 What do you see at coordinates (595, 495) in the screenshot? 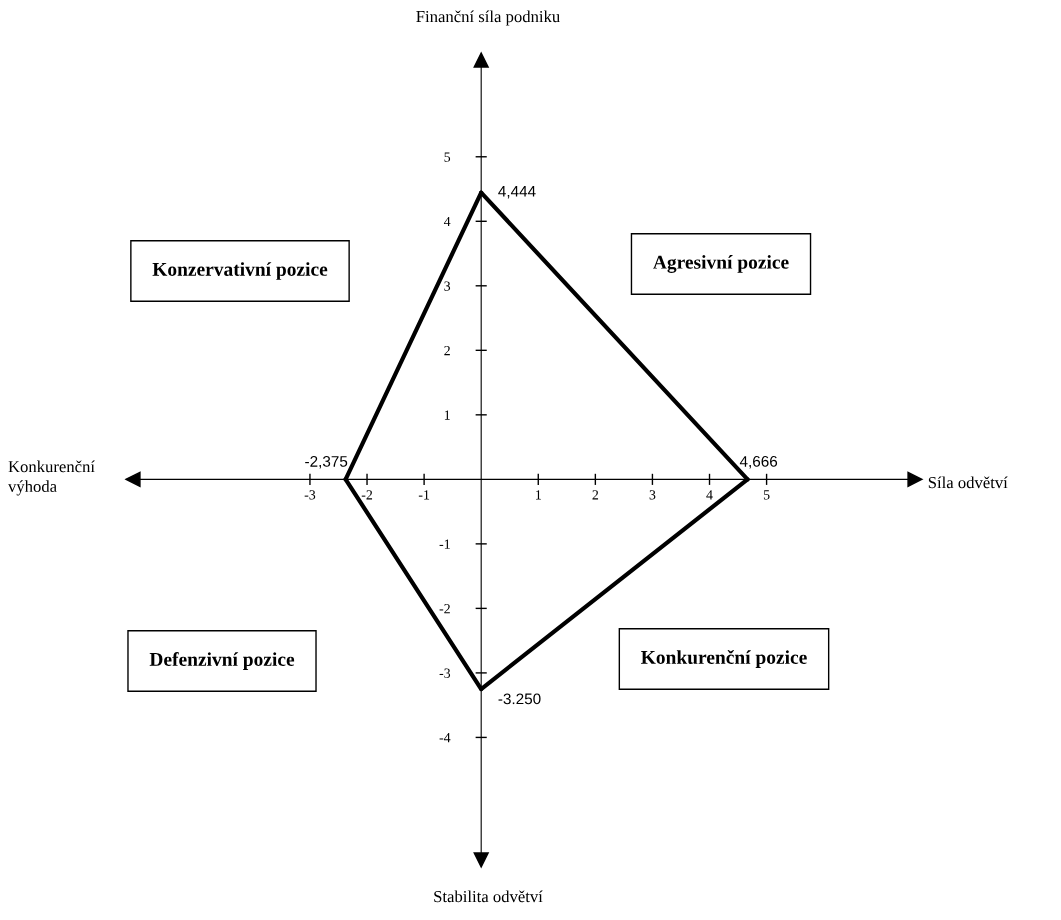
I see `x-tick-label: 2` at bounding box center [595, 495].